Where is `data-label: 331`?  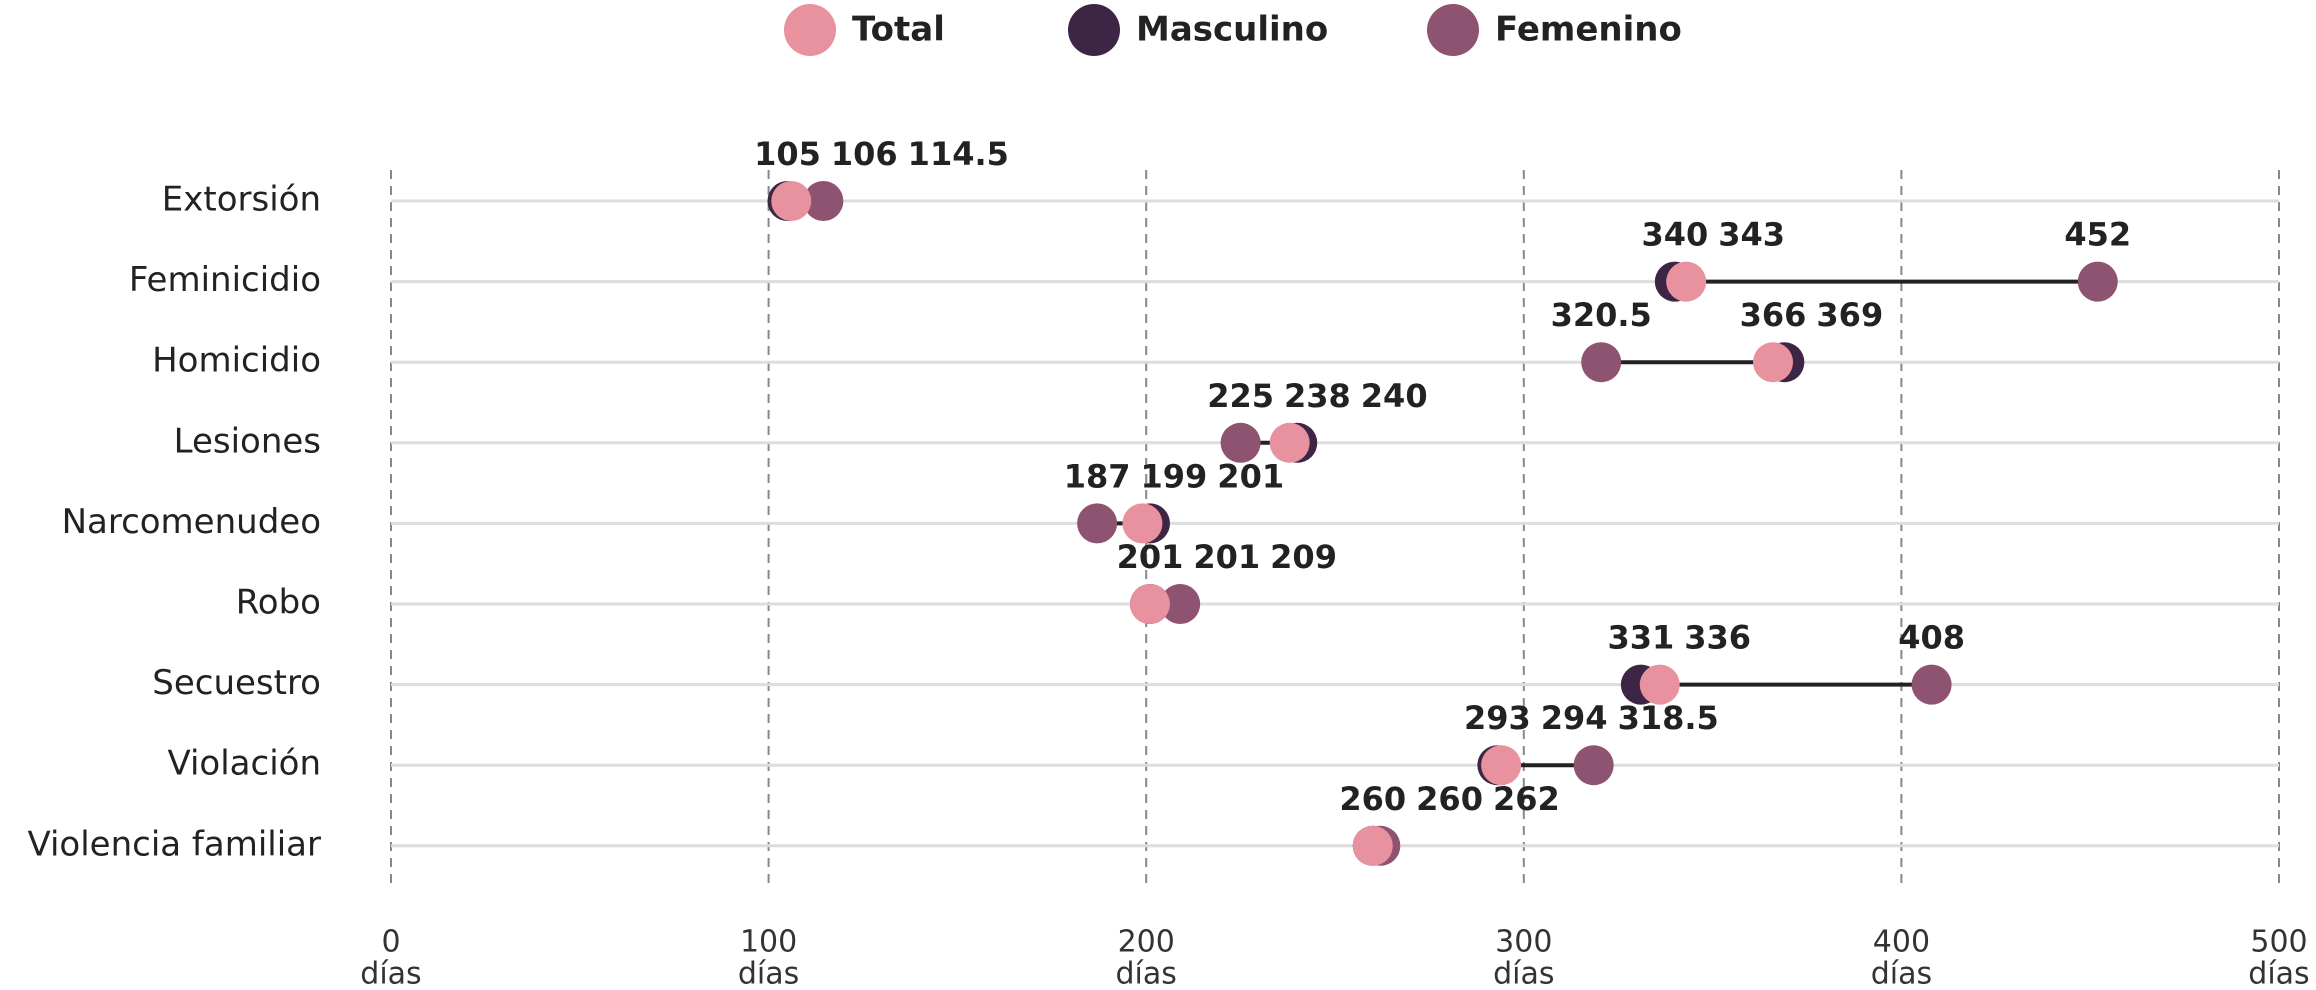
data-label: 331 is located at coordinates (1640, 638).